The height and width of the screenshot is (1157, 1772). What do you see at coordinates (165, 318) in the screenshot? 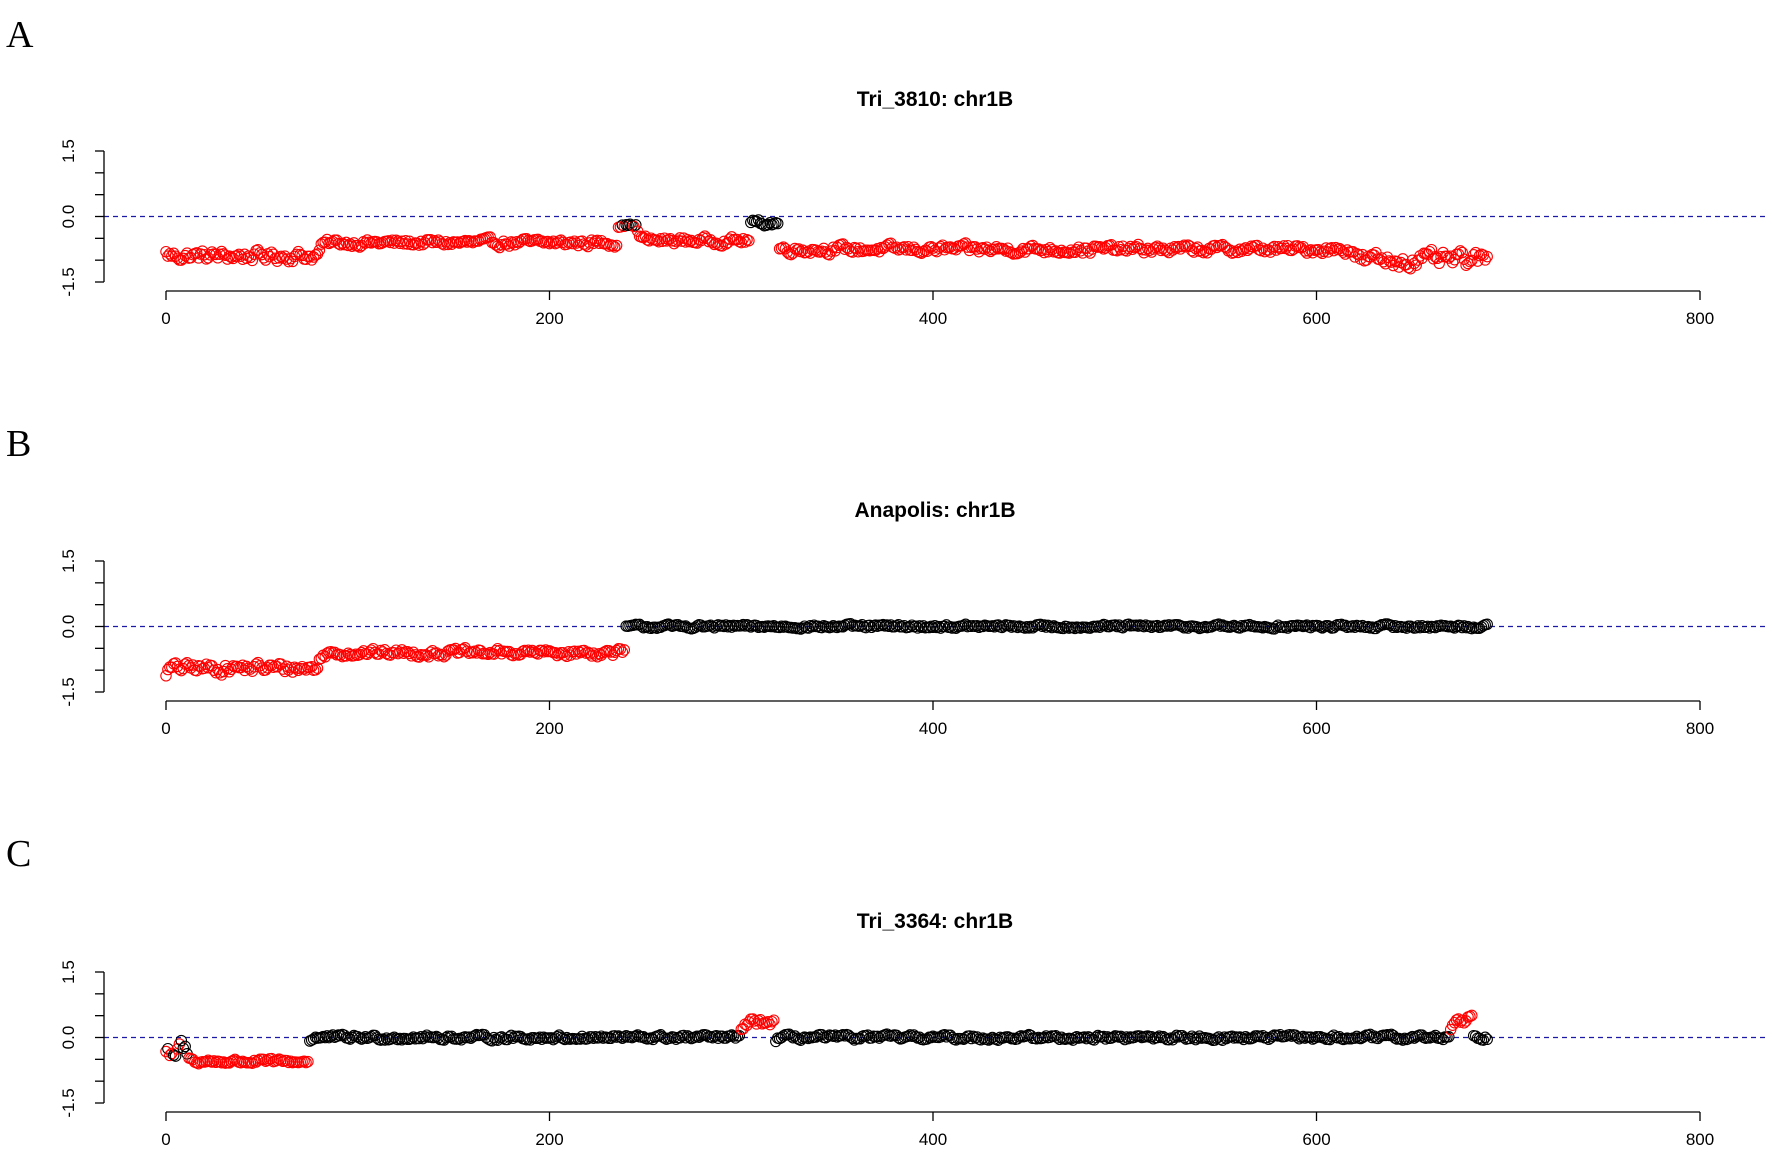
I see `x-tick-label: 0` at bounding box center [165, 318].